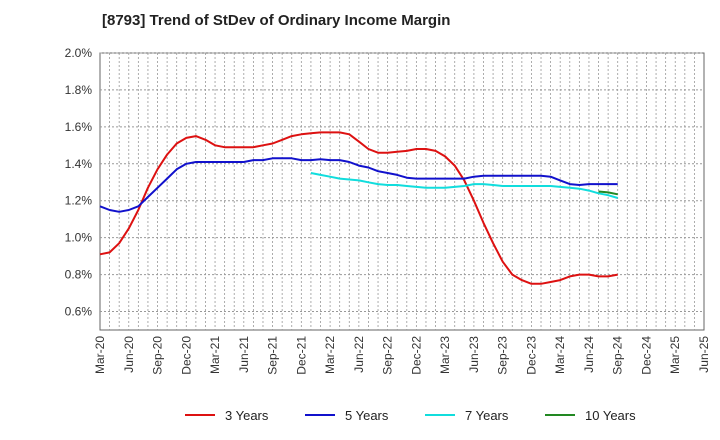 The width and height of the screenshot is (720, 440). I want to click on y-tick-label: 1.4%, so click(79, 164).